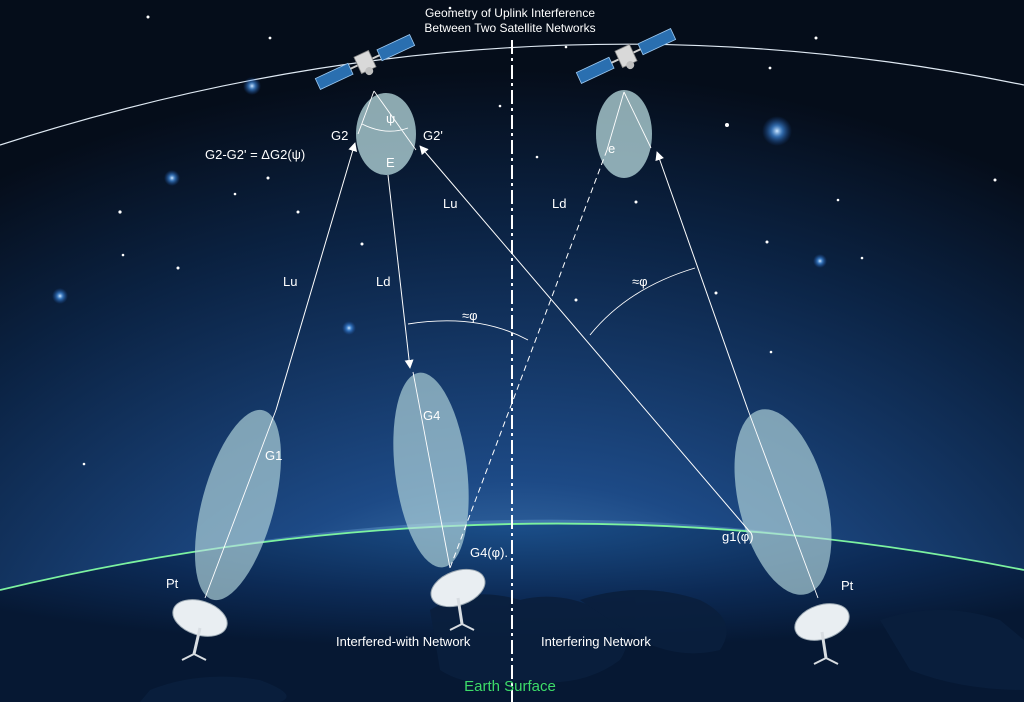  Describe the element at coordinates (510, 686) in the screenshot. I see `earth-surface-label: Earth Surface` at that location.